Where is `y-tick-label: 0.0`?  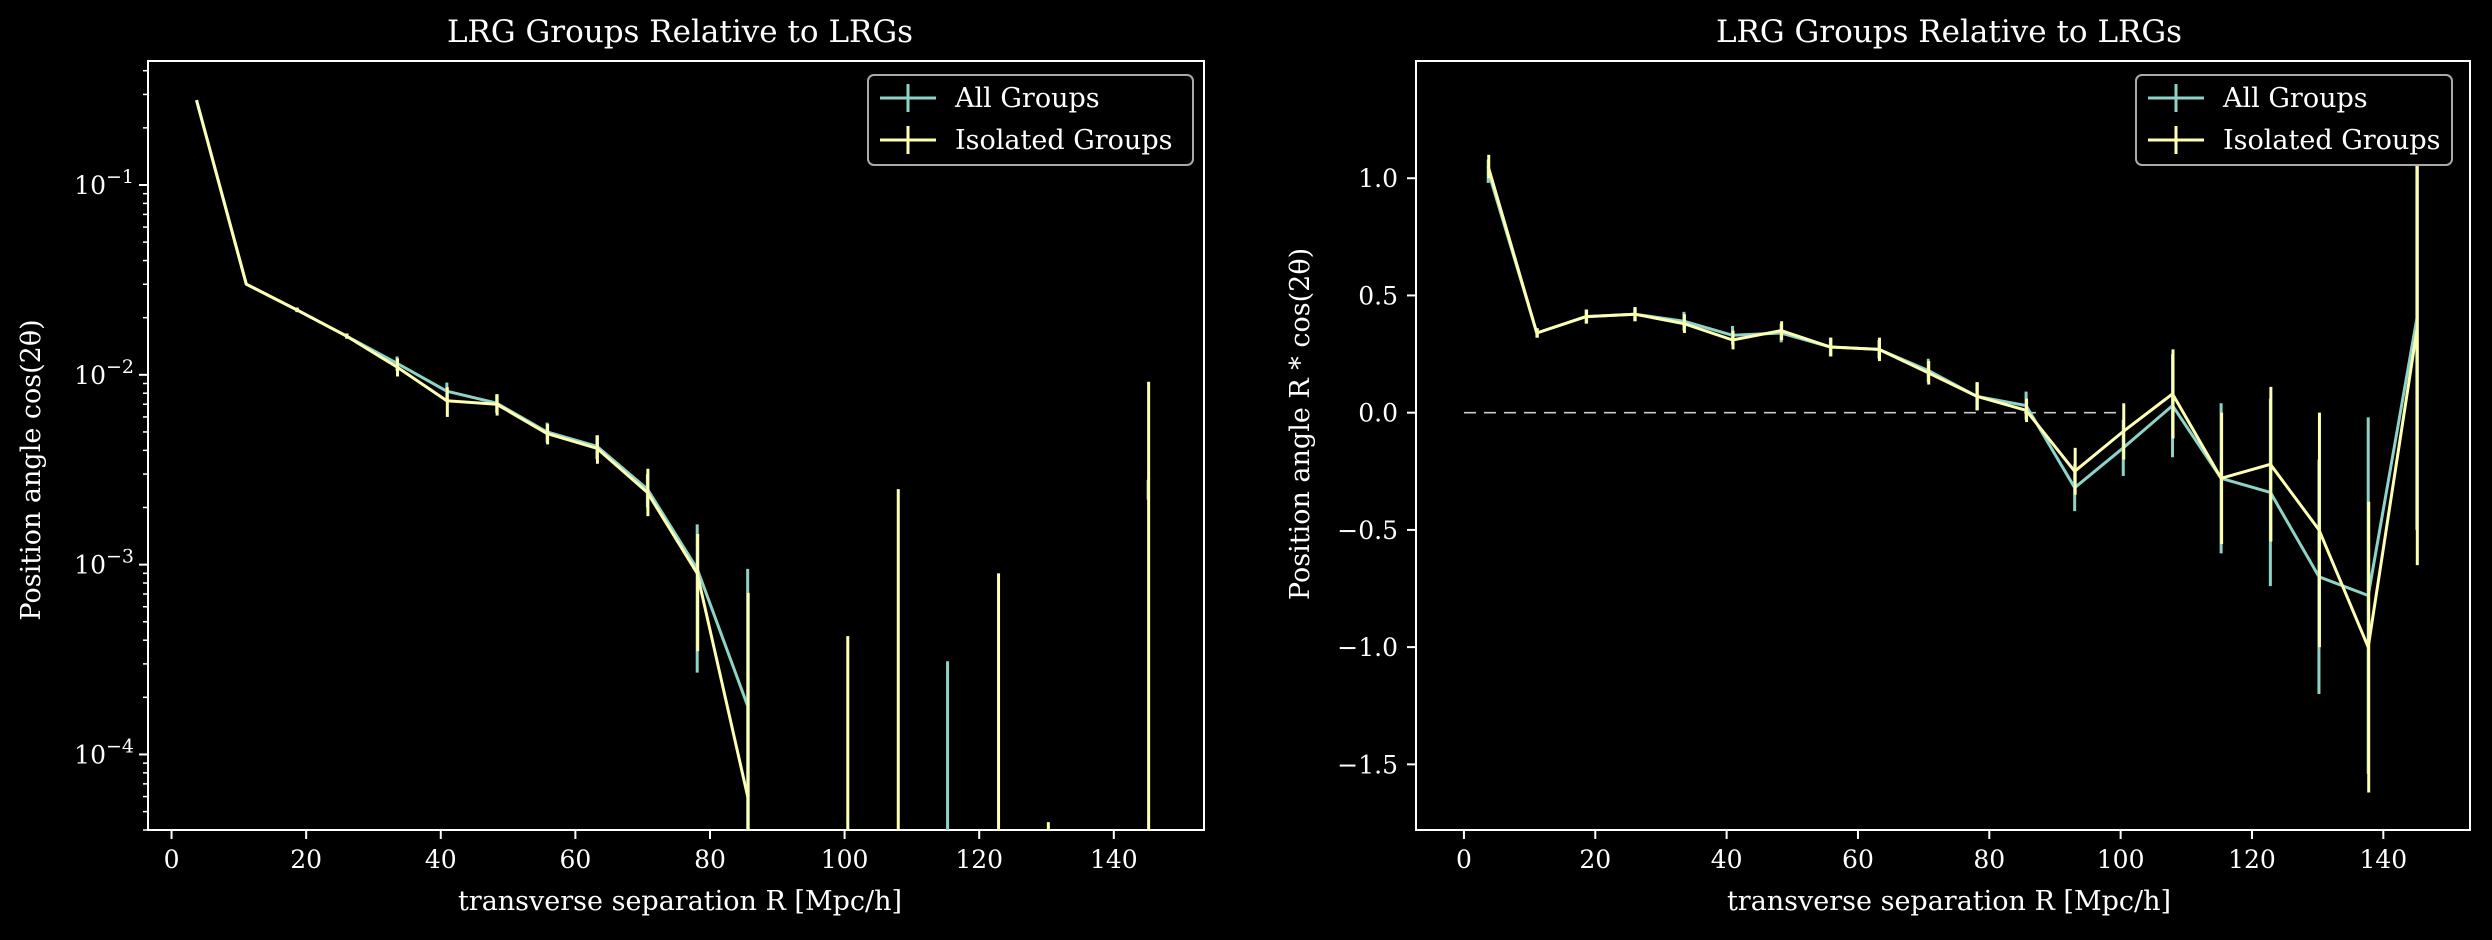
y-tick-label: 0.0 is located at coordinates (1378, 413).